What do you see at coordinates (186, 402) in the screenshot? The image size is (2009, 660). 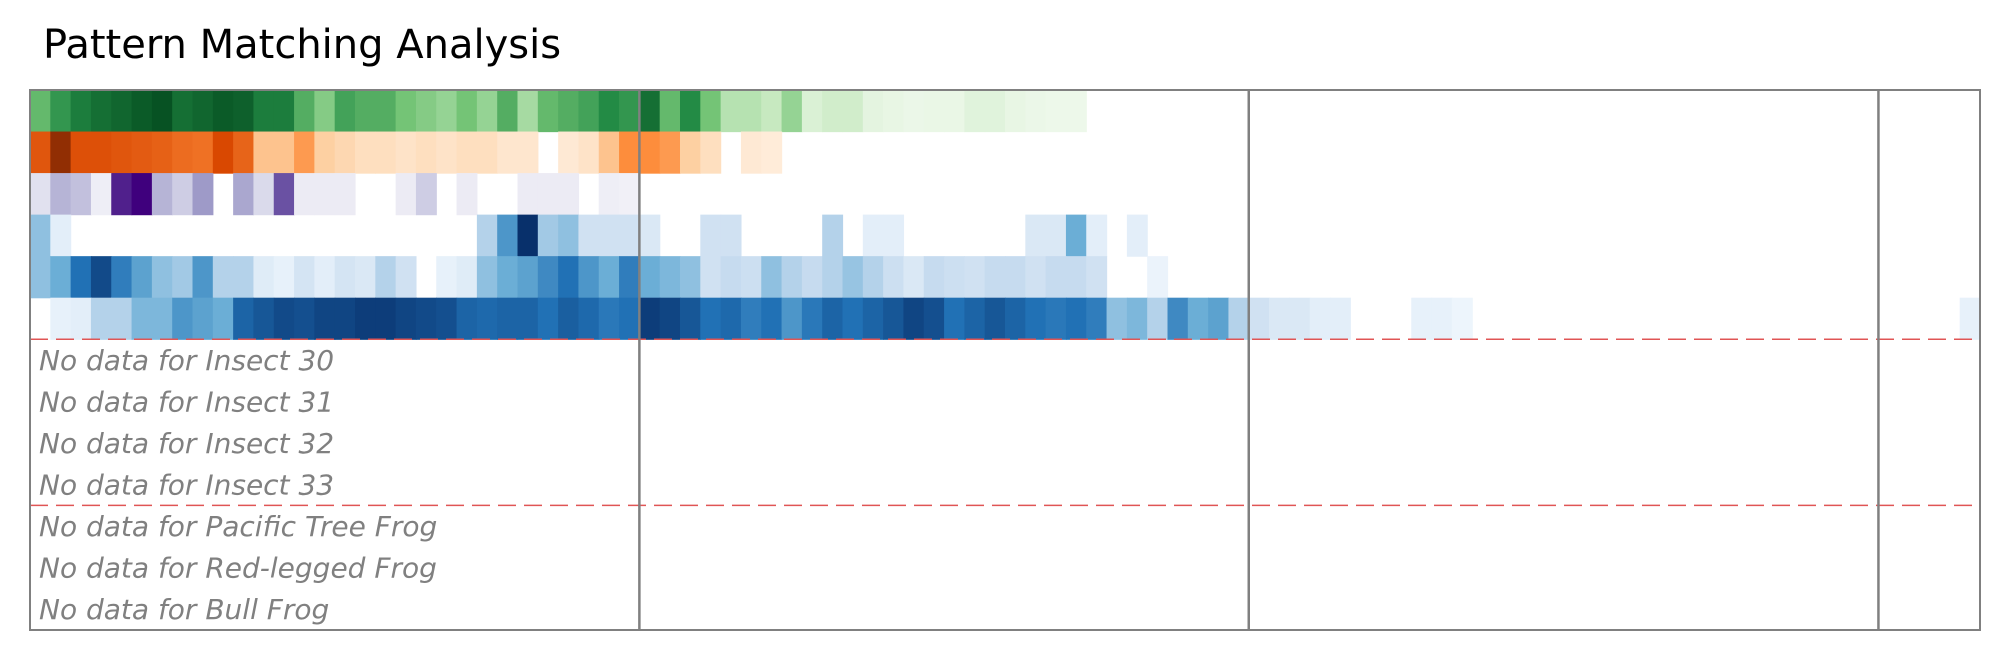 I see `no-data-label: No data for Insect 31` at bounding box center [186, 402].